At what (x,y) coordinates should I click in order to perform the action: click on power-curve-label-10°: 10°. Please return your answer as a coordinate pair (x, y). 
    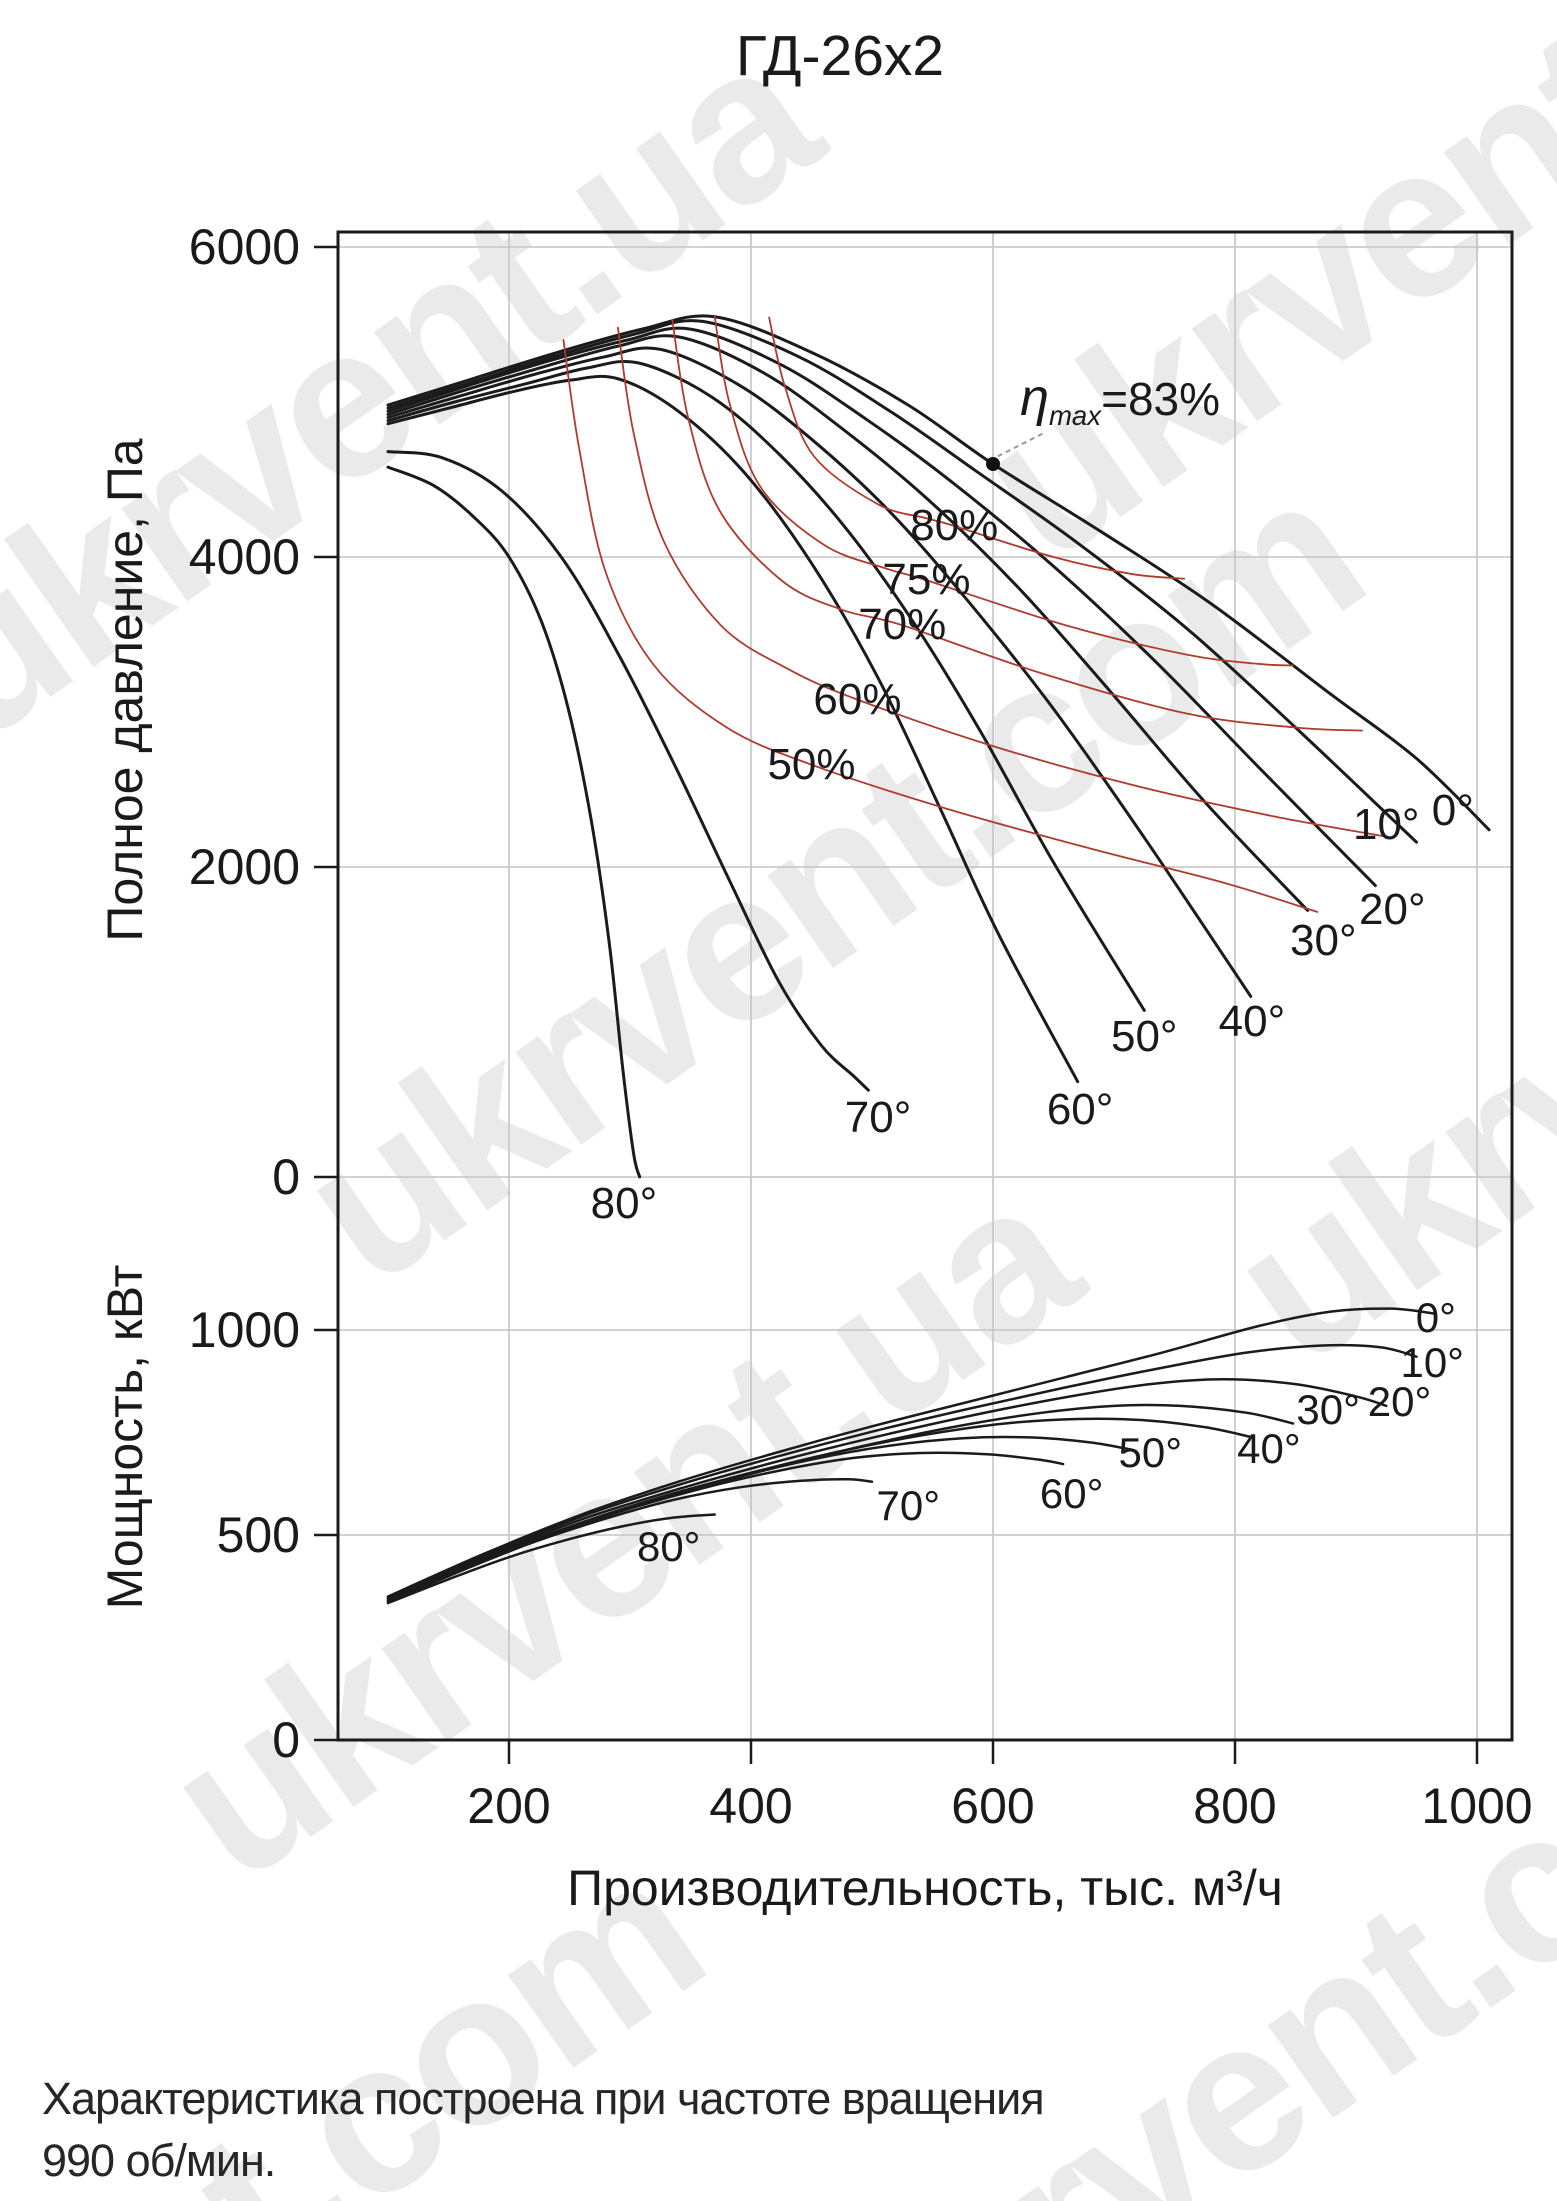
    Looking at the image, I should click on (1432, 1362).